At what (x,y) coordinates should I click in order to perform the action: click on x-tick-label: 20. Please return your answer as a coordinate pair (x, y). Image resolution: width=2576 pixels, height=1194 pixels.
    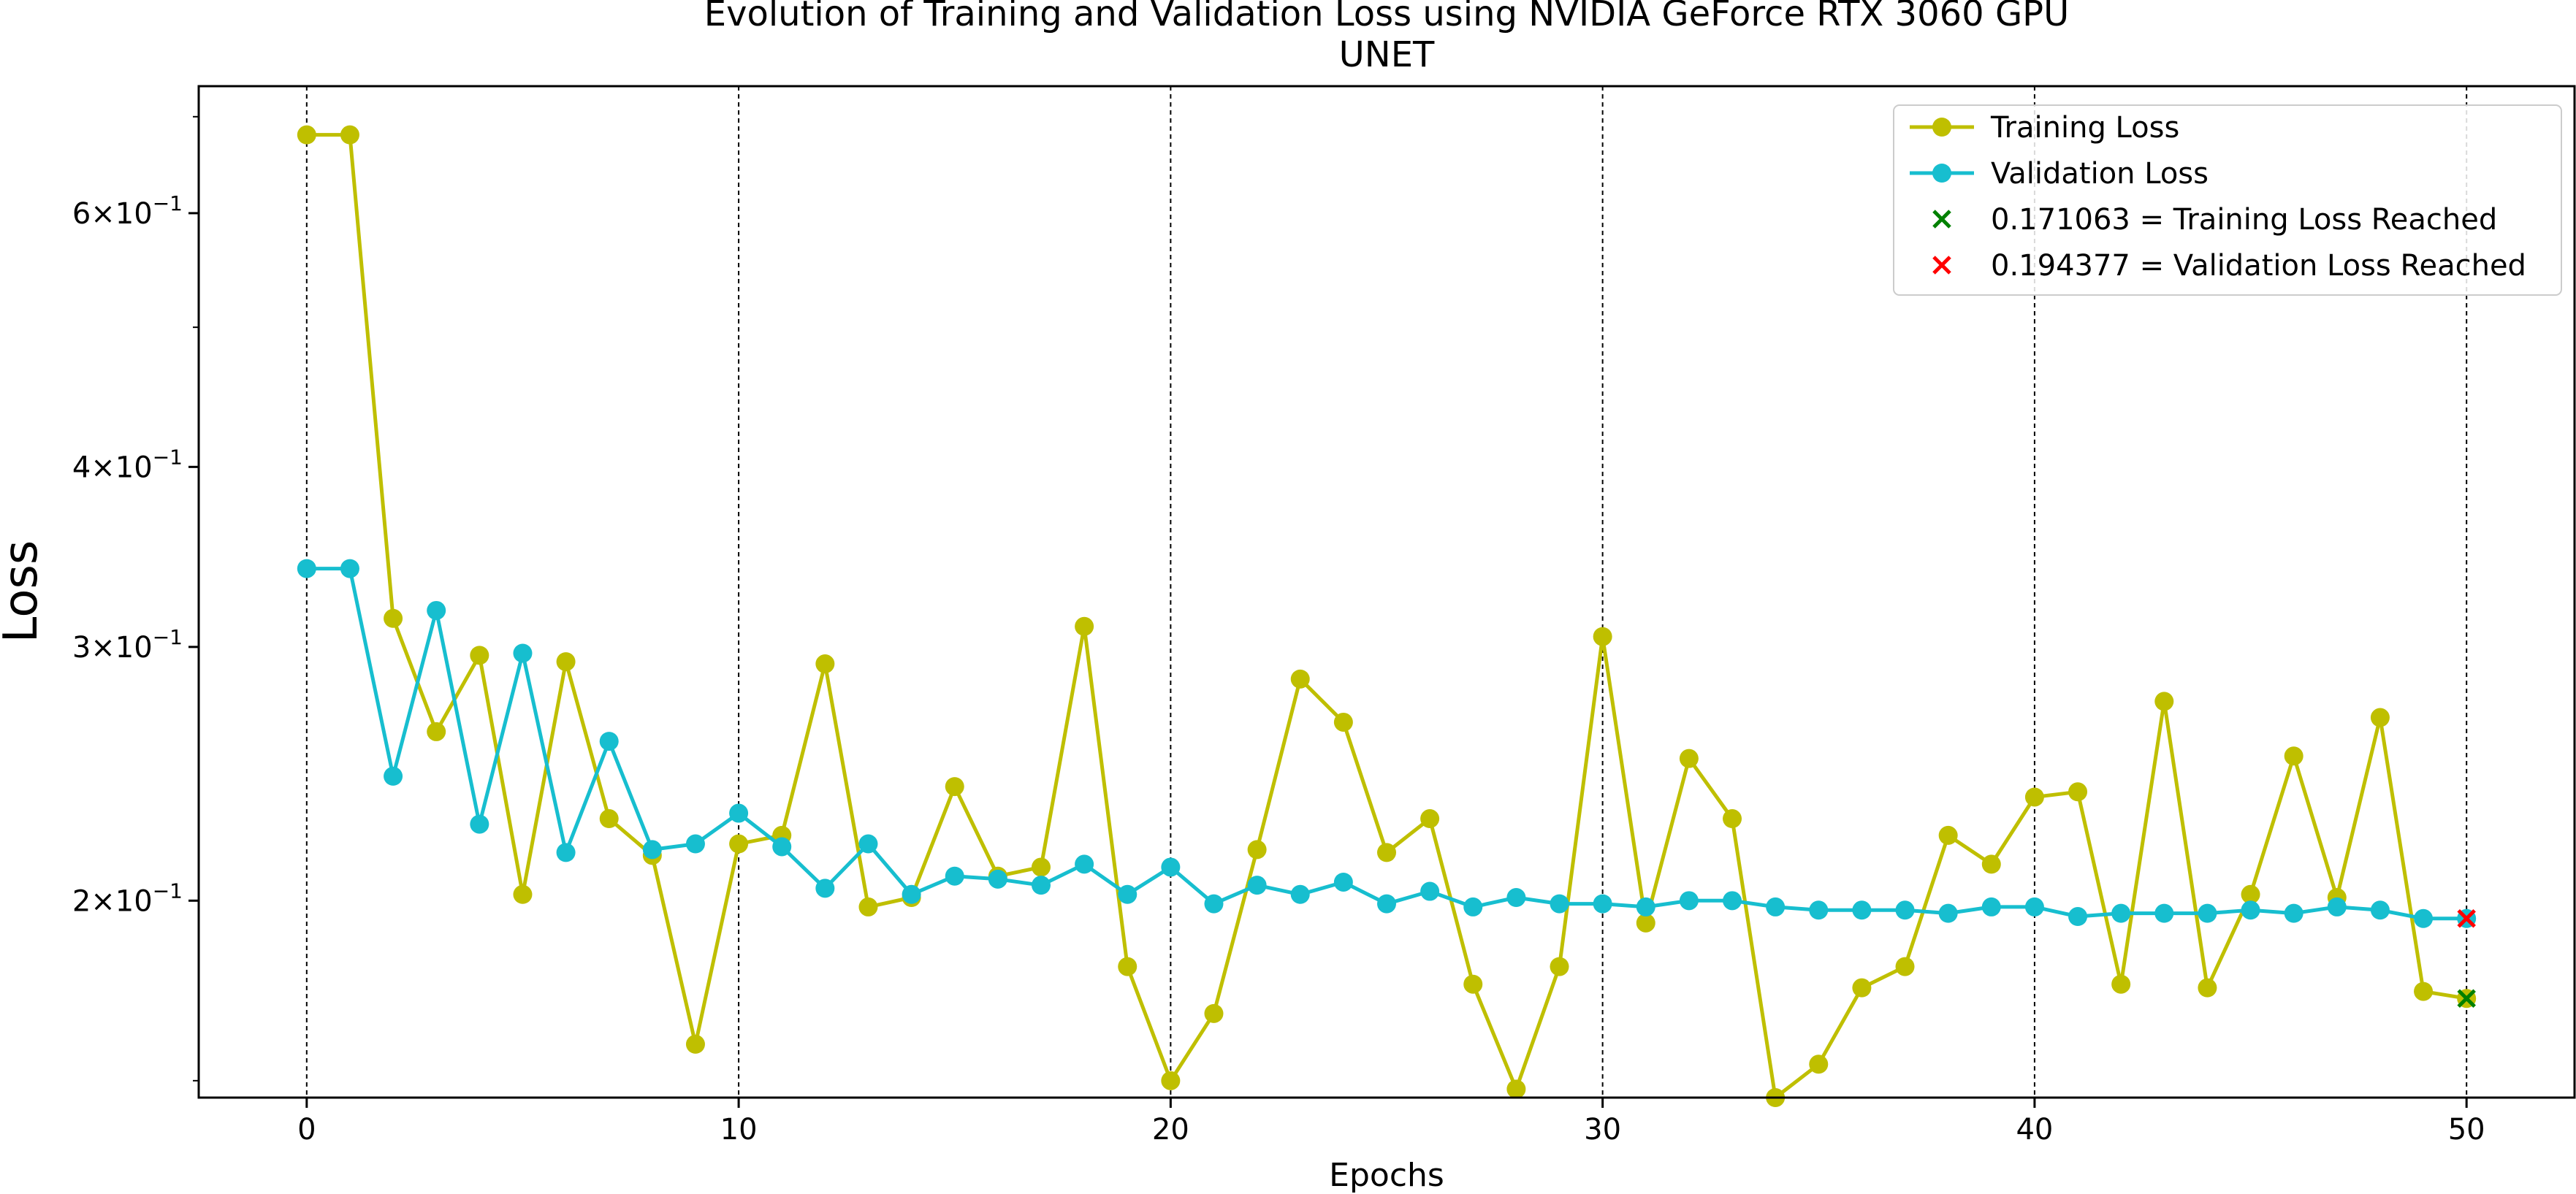
    Looking at the image, I should click on (1170, 1130).